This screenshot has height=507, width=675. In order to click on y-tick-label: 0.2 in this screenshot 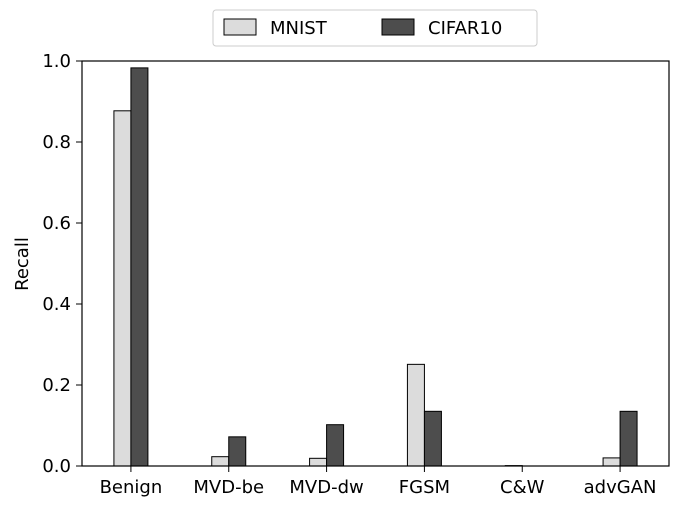, I will do `click(56, 385)`.